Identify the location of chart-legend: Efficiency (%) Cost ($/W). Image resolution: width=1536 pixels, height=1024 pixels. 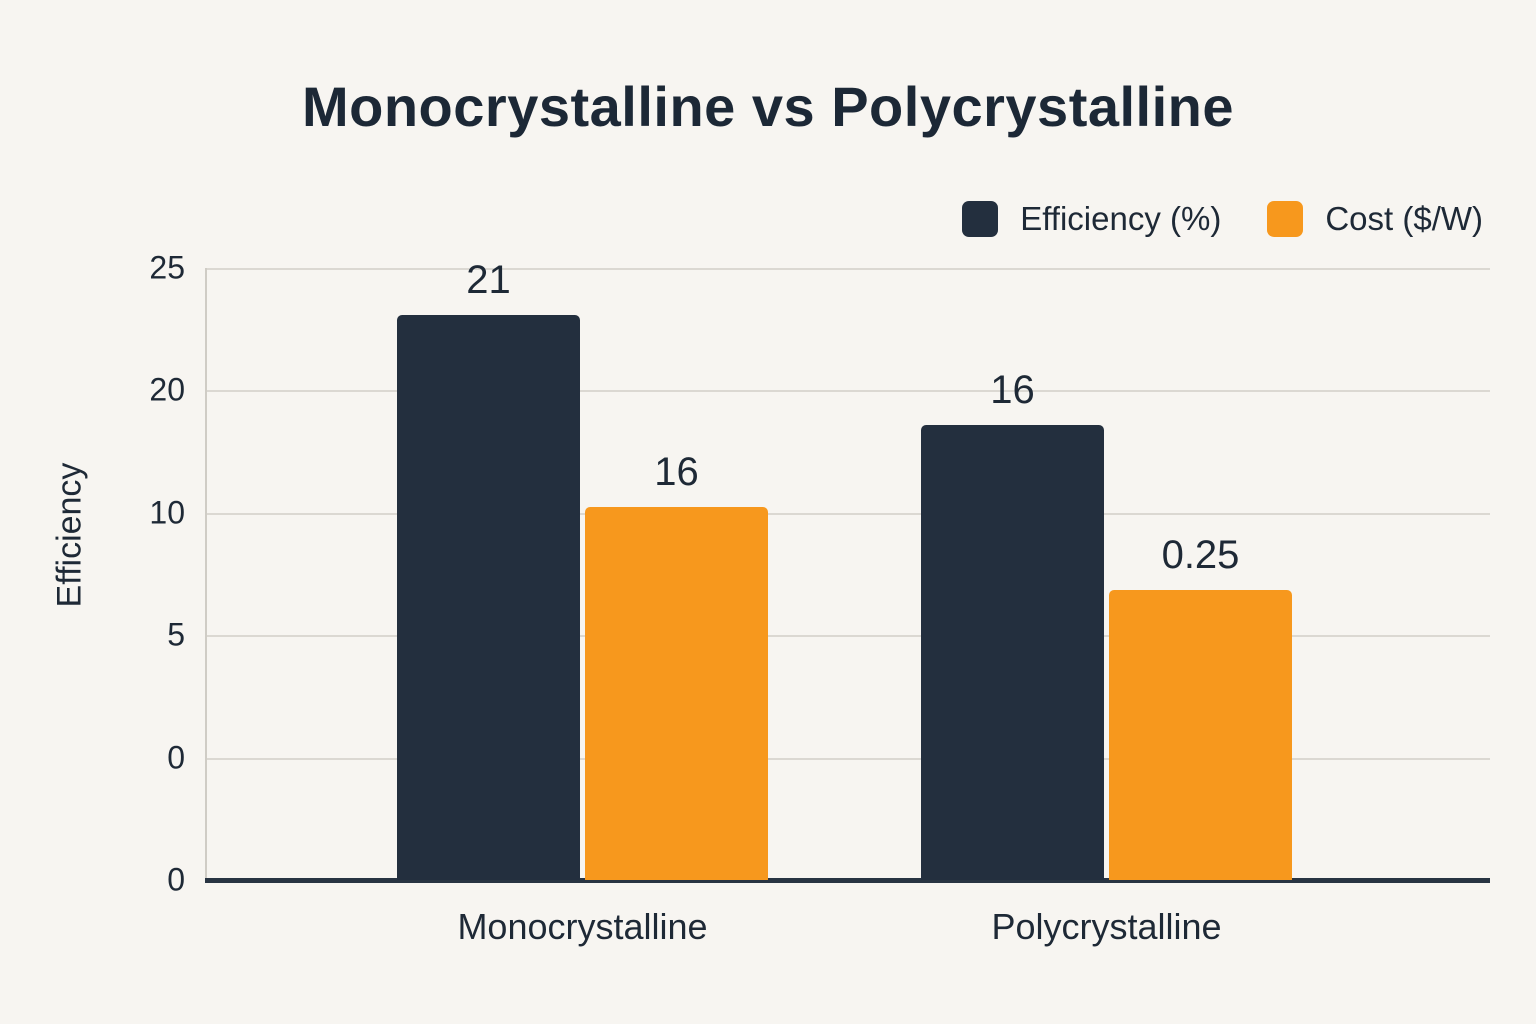
(1222, 219).